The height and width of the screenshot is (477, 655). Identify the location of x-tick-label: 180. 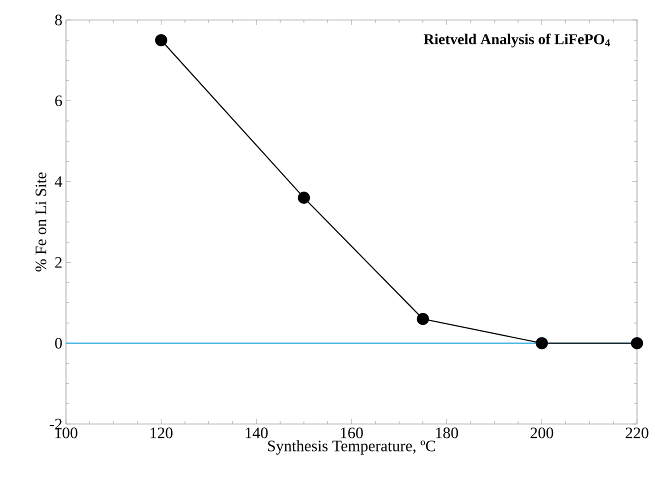
(447, 433).